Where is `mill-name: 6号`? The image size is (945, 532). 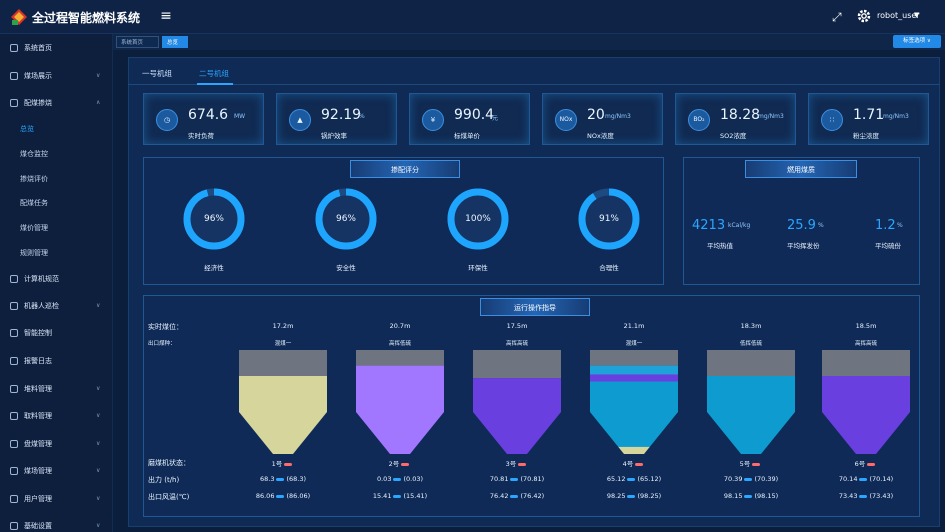 mill-name: 6号 is located at coordinates (860, 464).